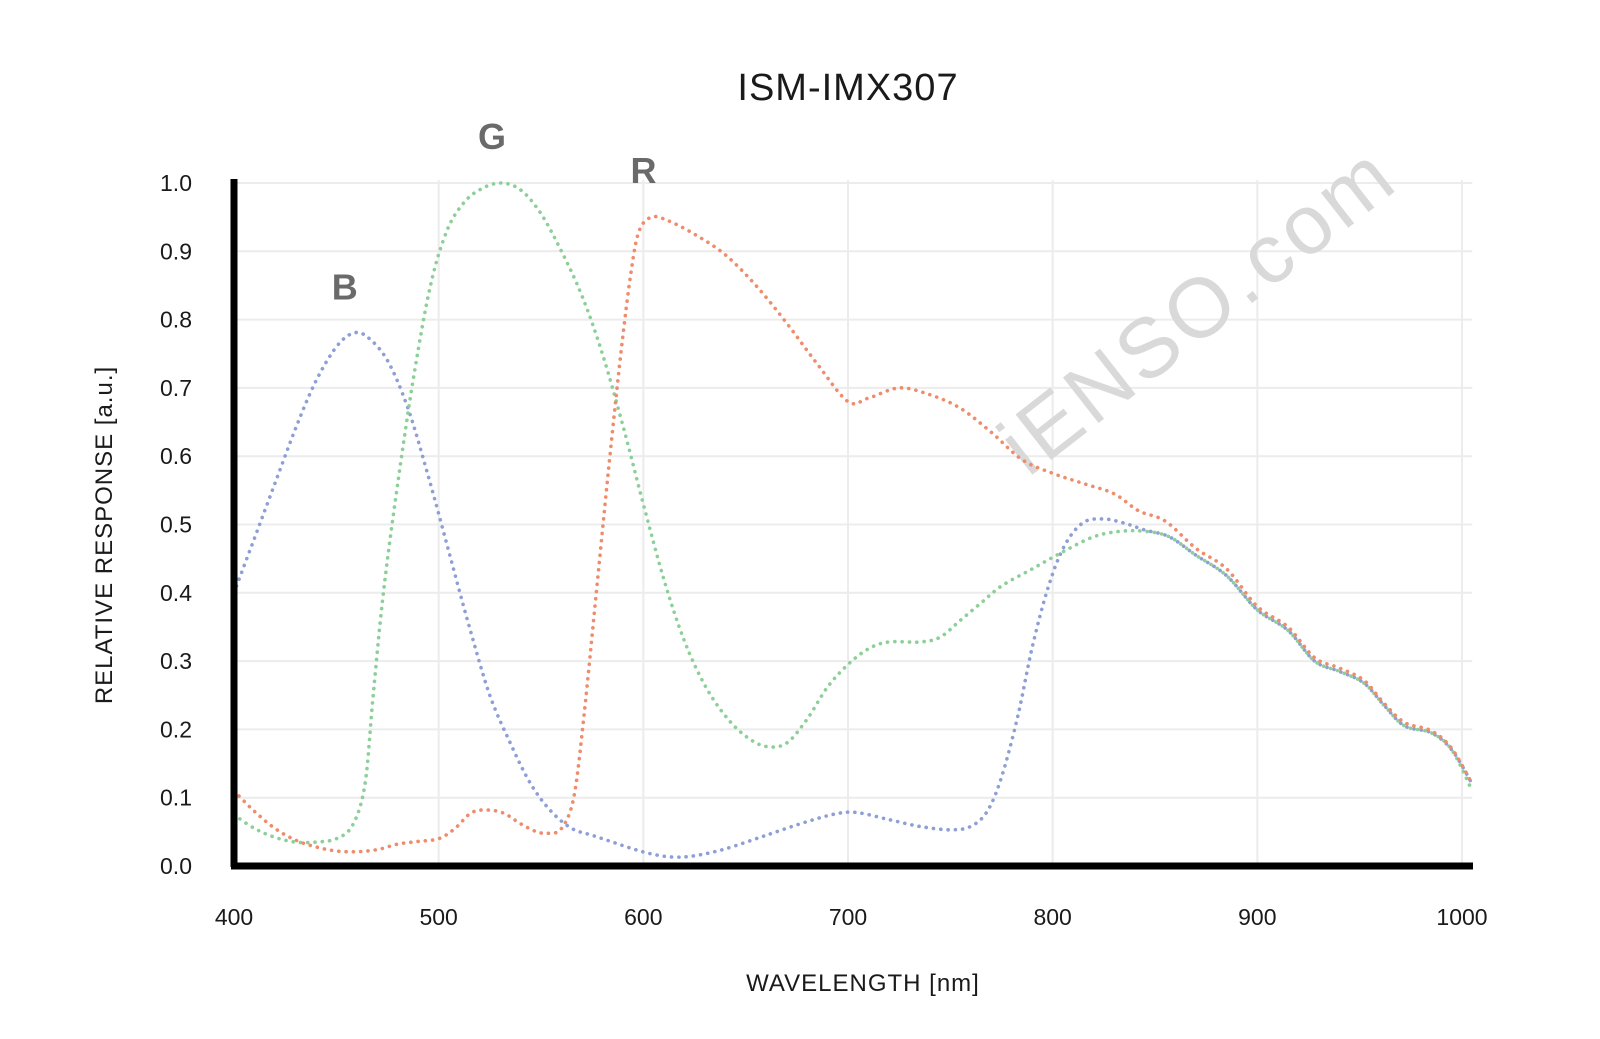 Image resolution: width=1600 pixels, height=1039 pixels. What do you see at coordinates (176, 320) in the screenshot?
I see `y-tick-label-8: 0.8` at bounding box center [176, 320].